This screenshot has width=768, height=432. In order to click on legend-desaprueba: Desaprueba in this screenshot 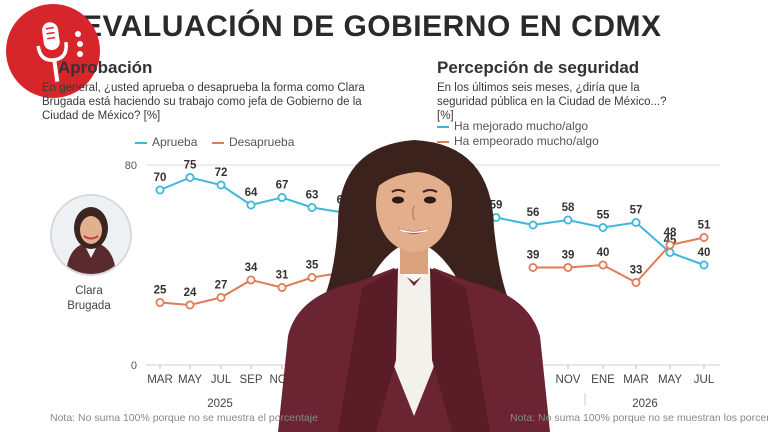, I will do `click(253, 142)`.